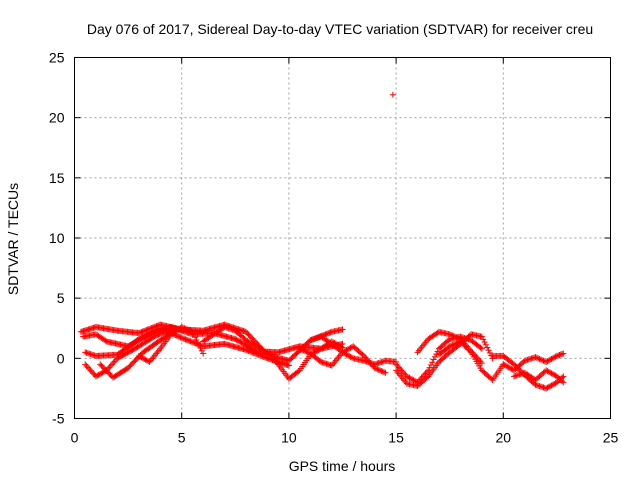 This screenshot has width=640, height=480. Describe the element at coordinates (342, 466) in the screenshot. I see `x-axis-label: GPS time / hours` at that location.